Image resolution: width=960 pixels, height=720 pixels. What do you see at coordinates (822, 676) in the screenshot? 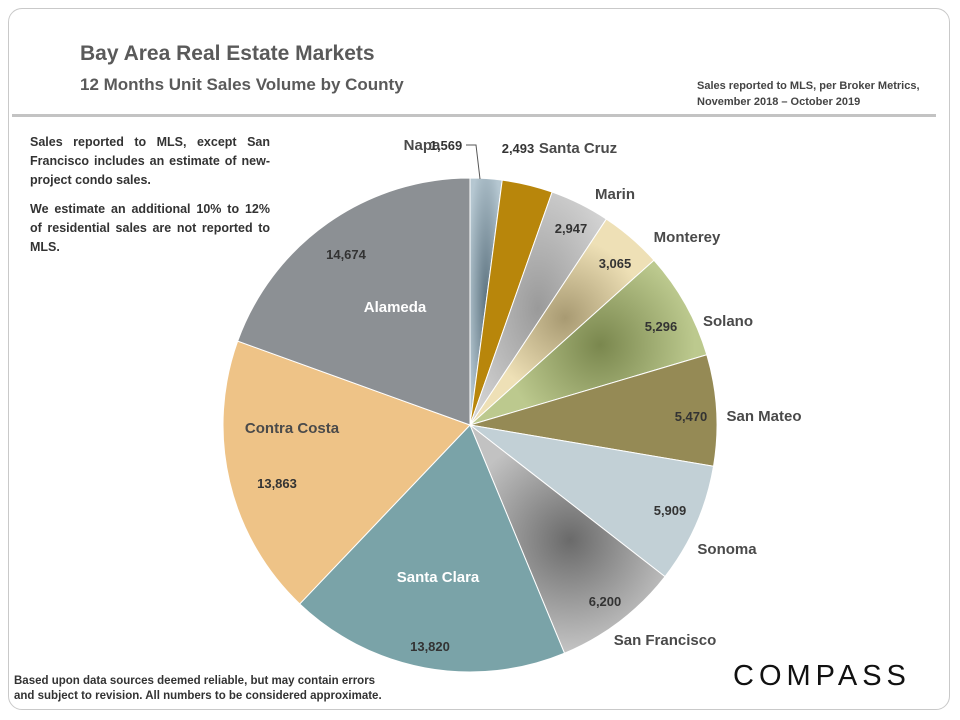
I see `compass-logo: COMPASS` at bounding box center [822, 676].